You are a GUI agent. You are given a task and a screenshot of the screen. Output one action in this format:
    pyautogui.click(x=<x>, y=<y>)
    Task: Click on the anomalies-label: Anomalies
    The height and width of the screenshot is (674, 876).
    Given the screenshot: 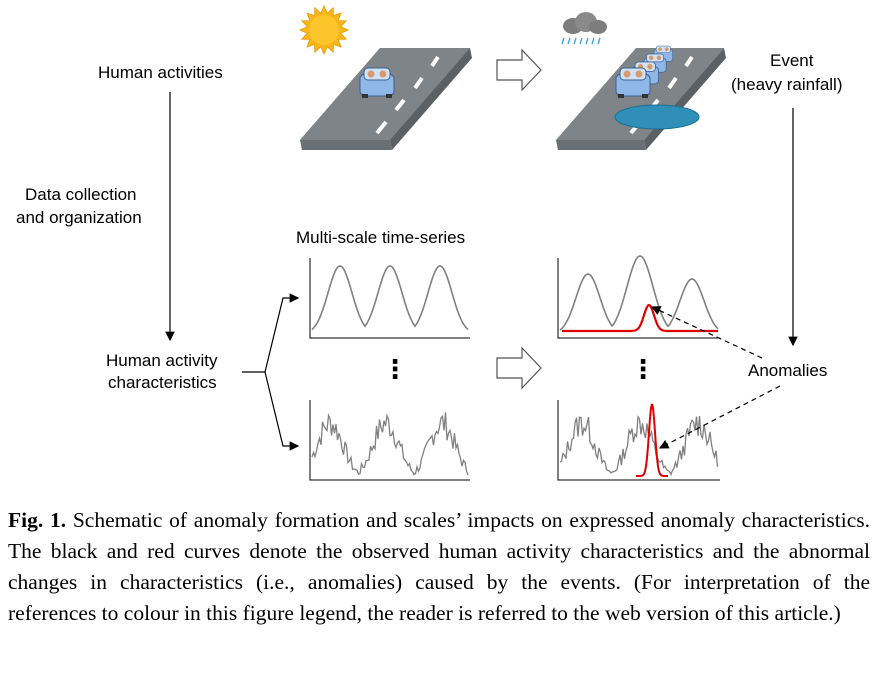 What is the action you would take?
    pyautogui.click(x=787, y=370)
    